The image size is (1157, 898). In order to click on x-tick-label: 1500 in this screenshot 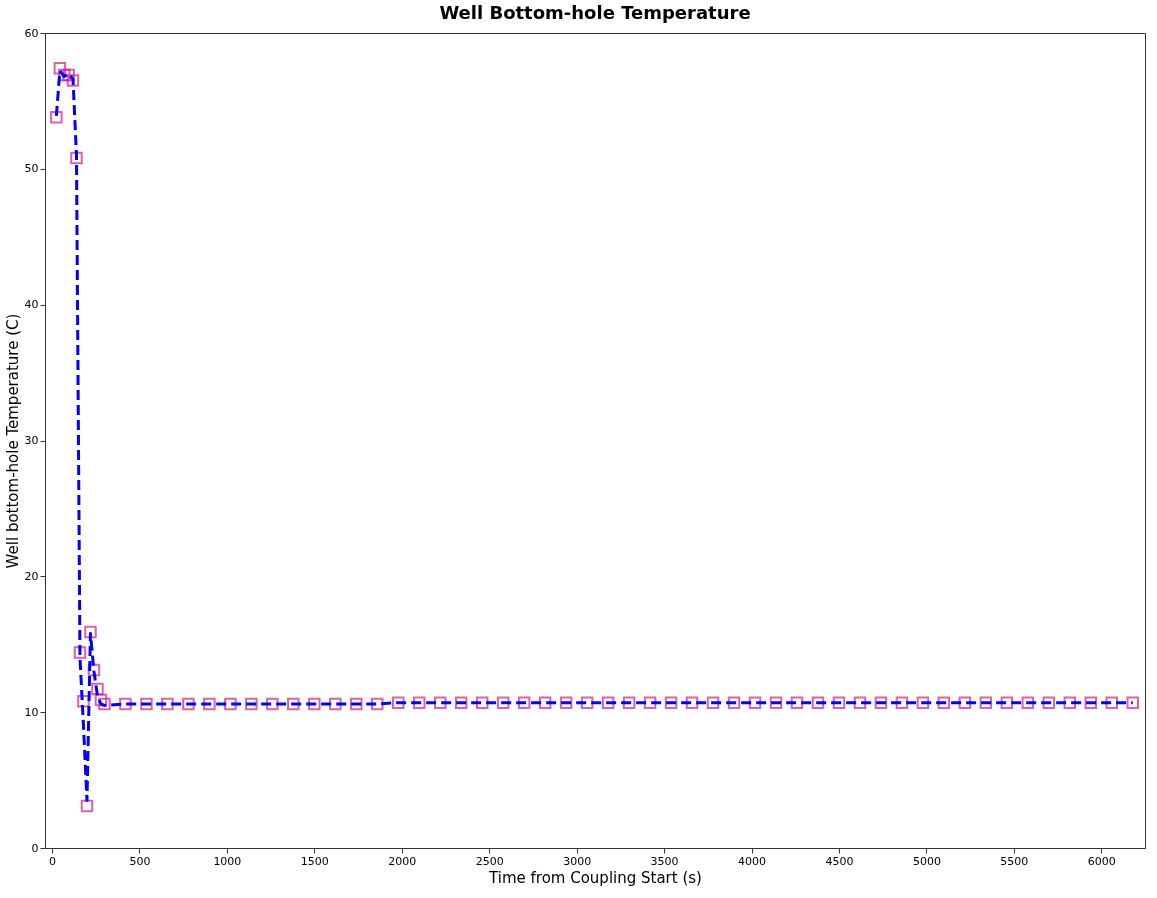, I will do `click(314, 861)`.